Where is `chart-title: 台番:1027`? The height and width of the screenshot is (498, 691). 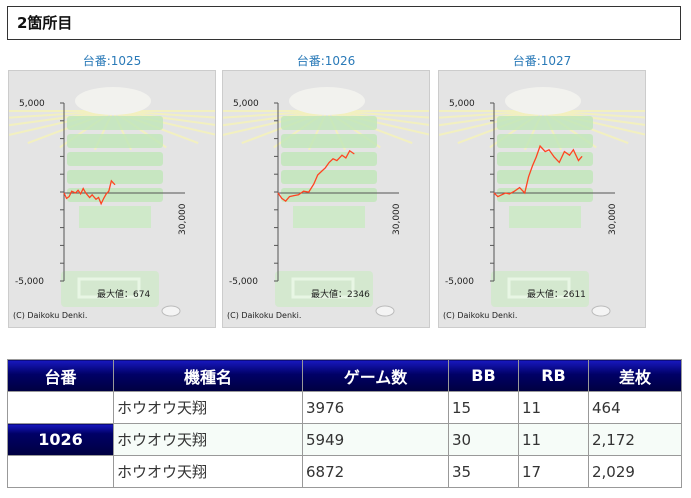 chart-title: 台番:1027 is located at coordinates (542, 61).